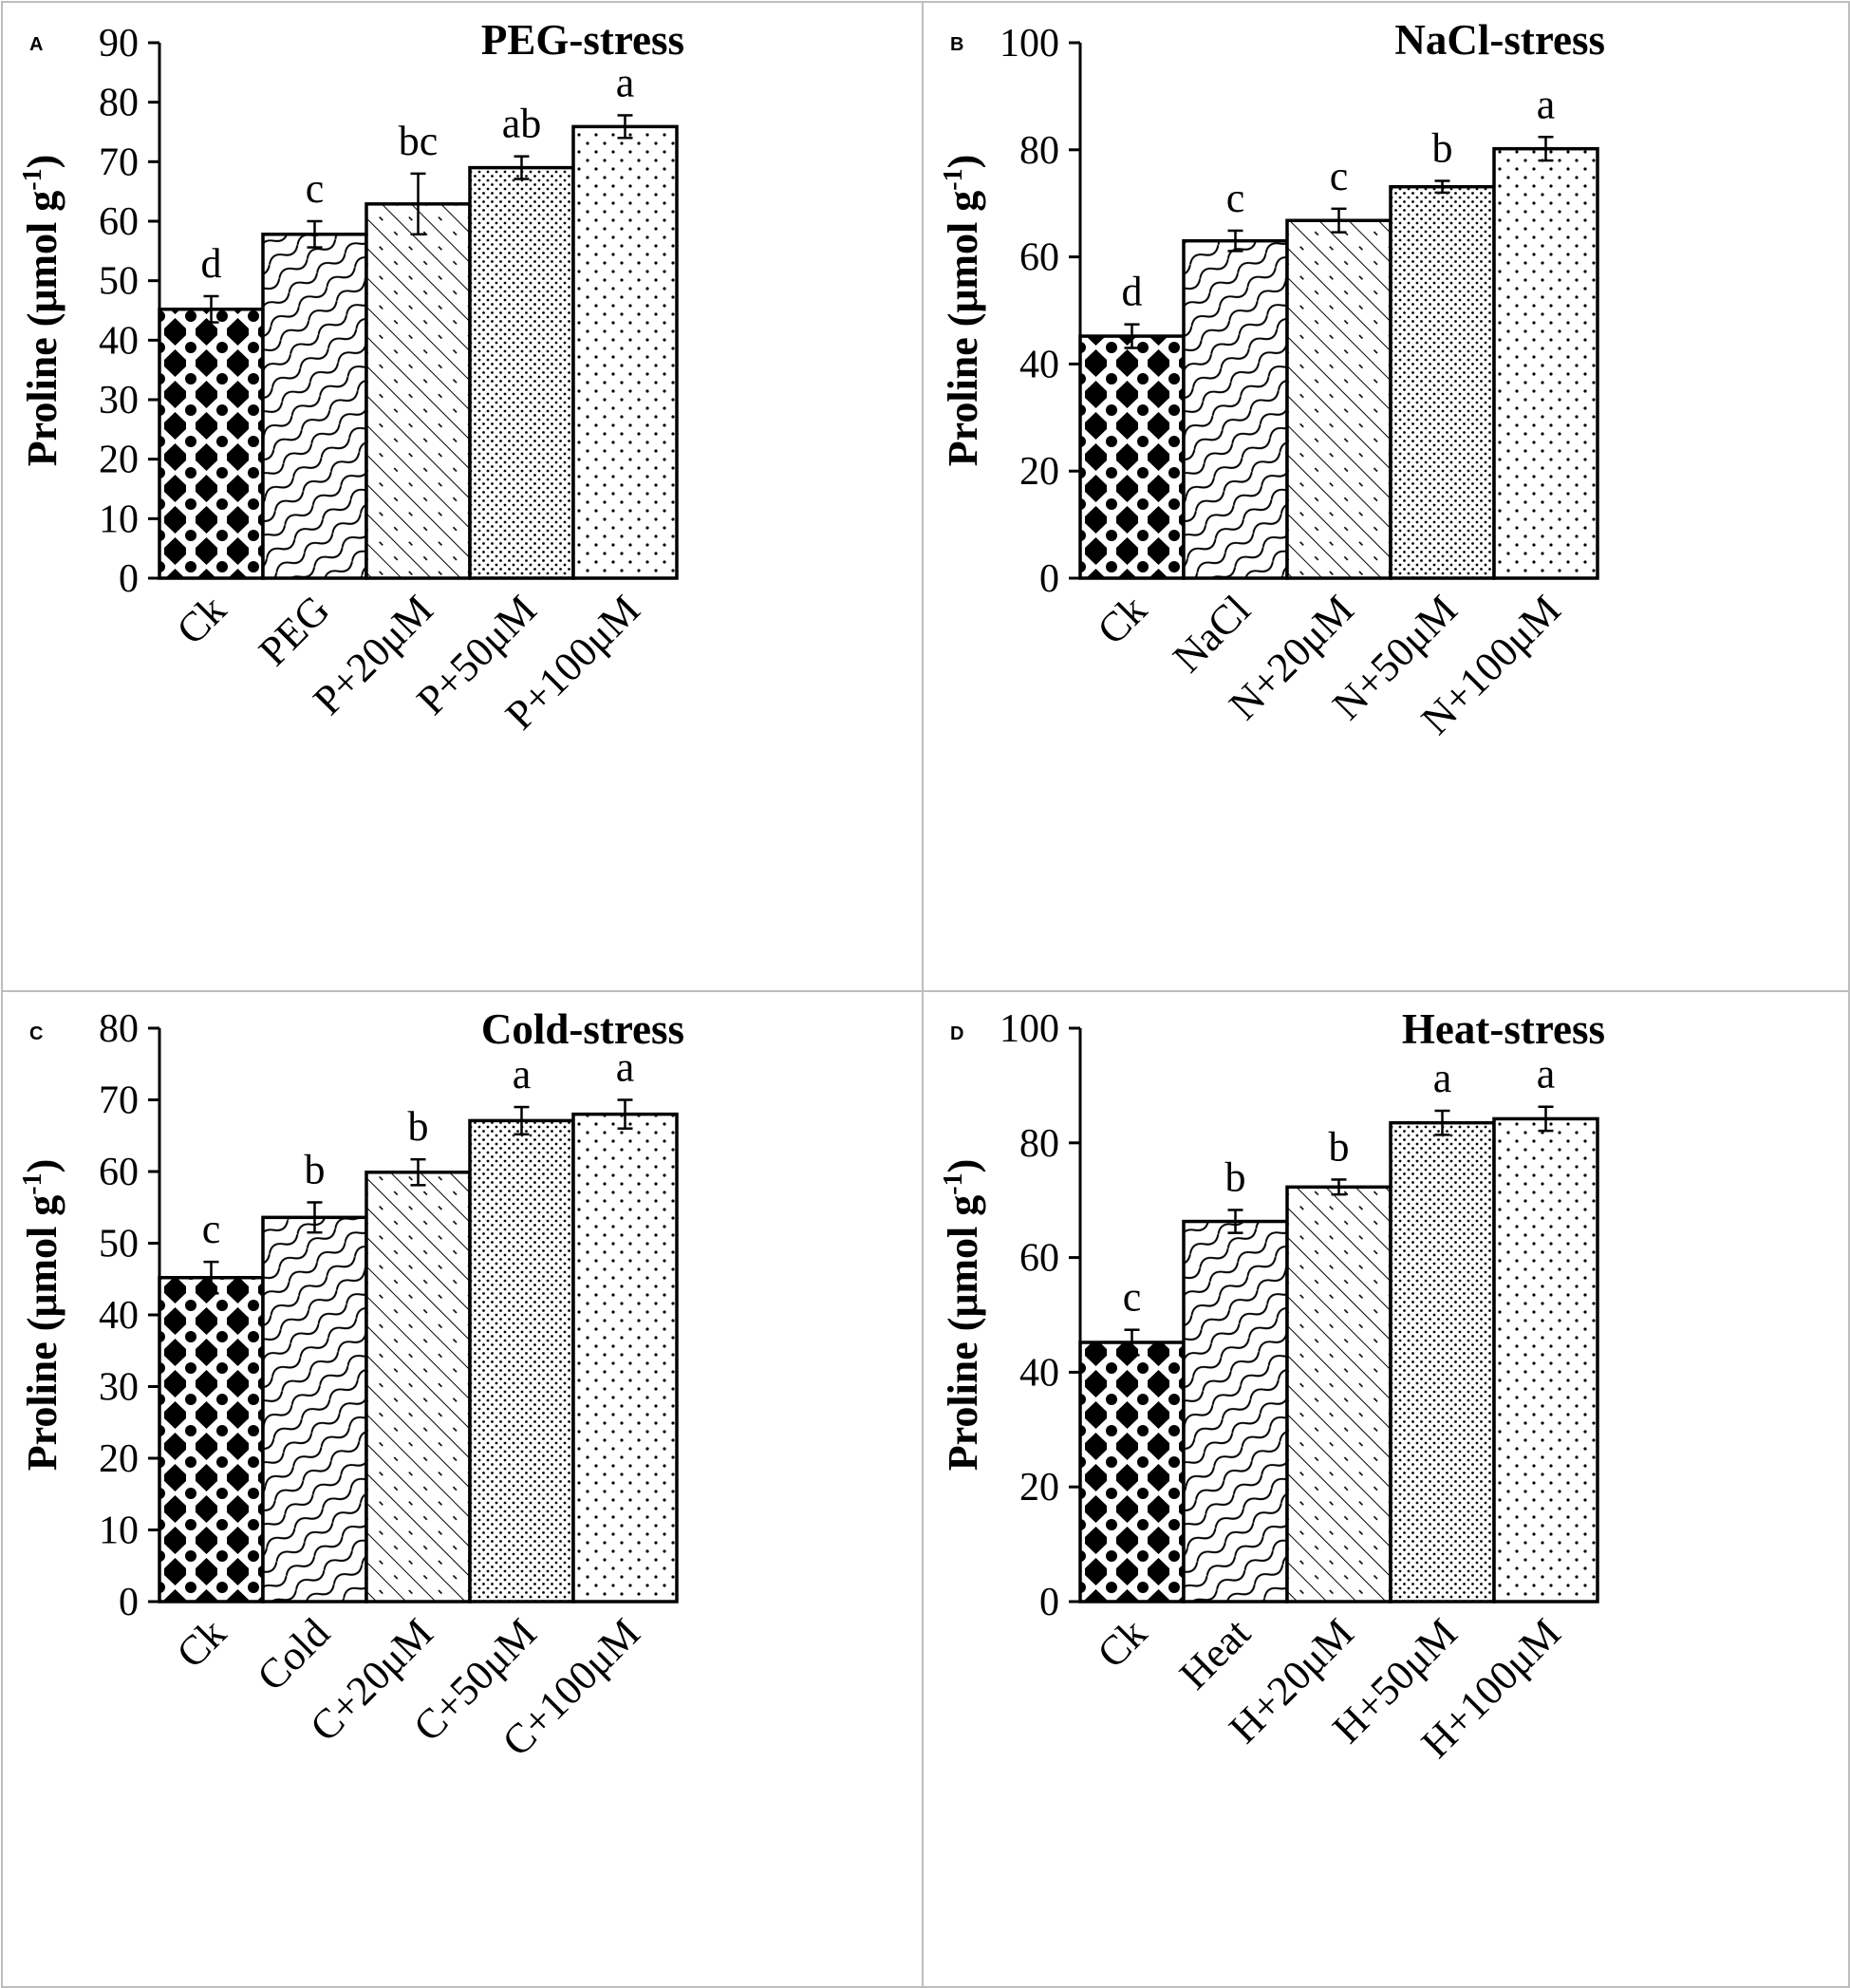 Image resolution: width=1850 pixels, height=1988 pixels. I want to click on panel-letter: D, so click(956, 1033).